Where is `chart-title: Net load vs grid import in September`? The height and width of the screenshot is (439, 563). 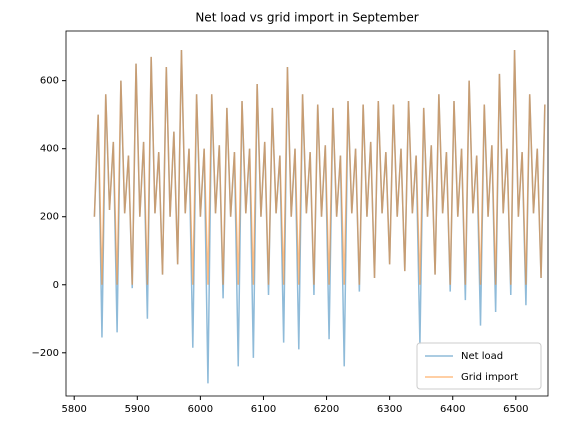
chart-title: Net load vs grid import in September is located at coordinates (306, 18).